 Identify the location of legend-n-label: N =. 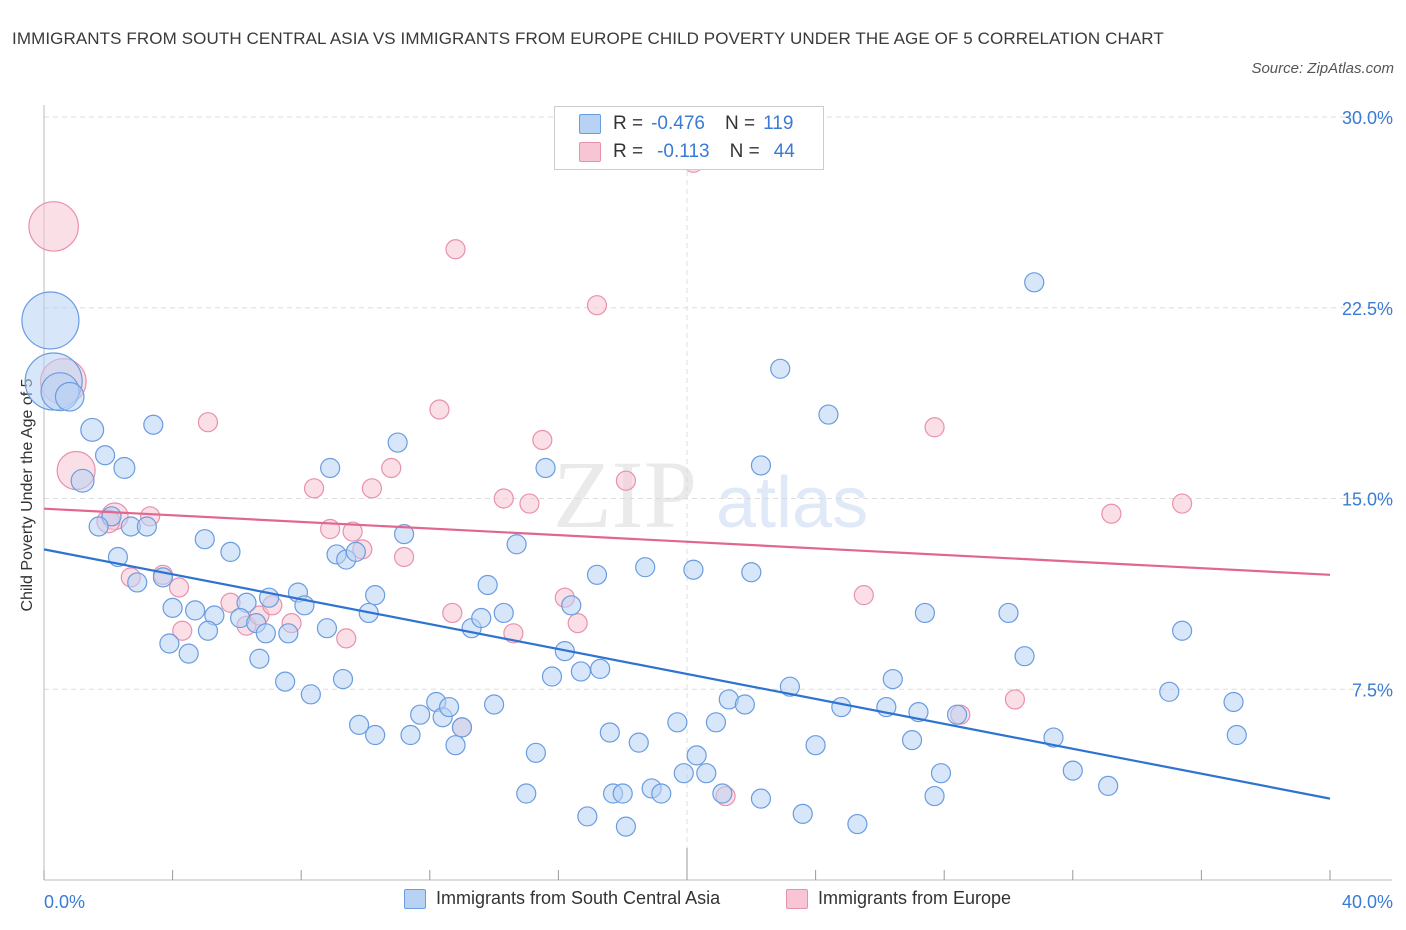
(740, 123).